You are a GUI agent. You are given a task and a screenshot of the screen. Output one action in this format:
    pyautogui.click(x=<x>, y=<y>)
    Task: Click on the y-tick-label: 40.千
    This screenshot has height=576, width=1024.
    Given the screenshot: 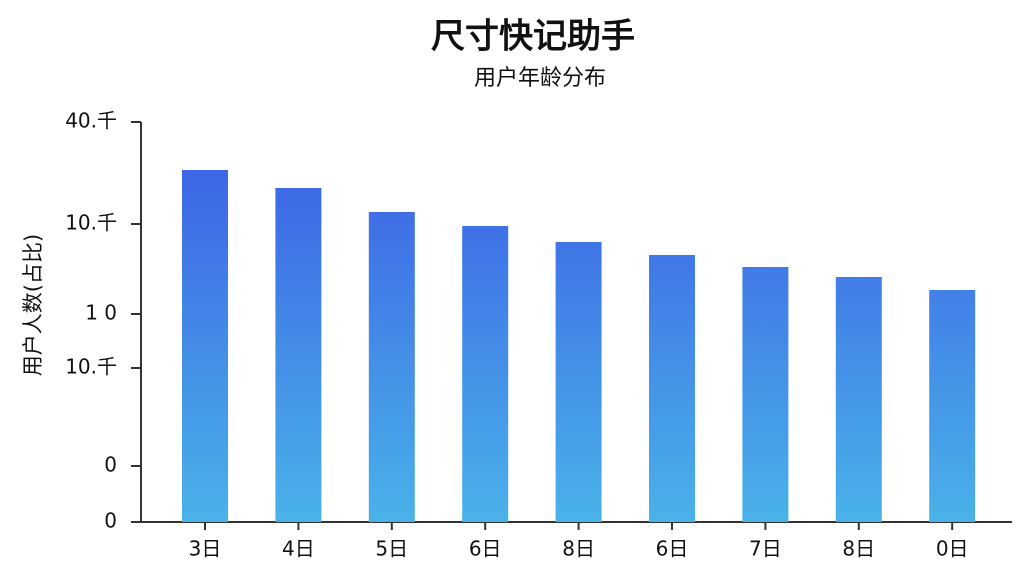 What is the action you would take?
    pyautogui.click(x=91, y=121)
    